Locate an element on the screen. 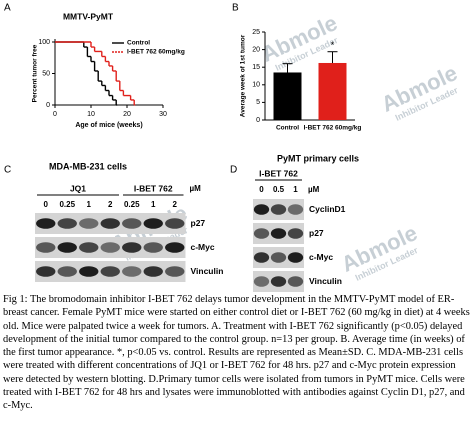  x-tick-label: 30 is located at coordinates (163, 114).